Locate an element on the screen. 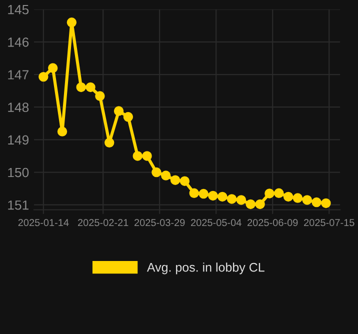  y-tick-label: 149 is located at coordinates (18, 140).